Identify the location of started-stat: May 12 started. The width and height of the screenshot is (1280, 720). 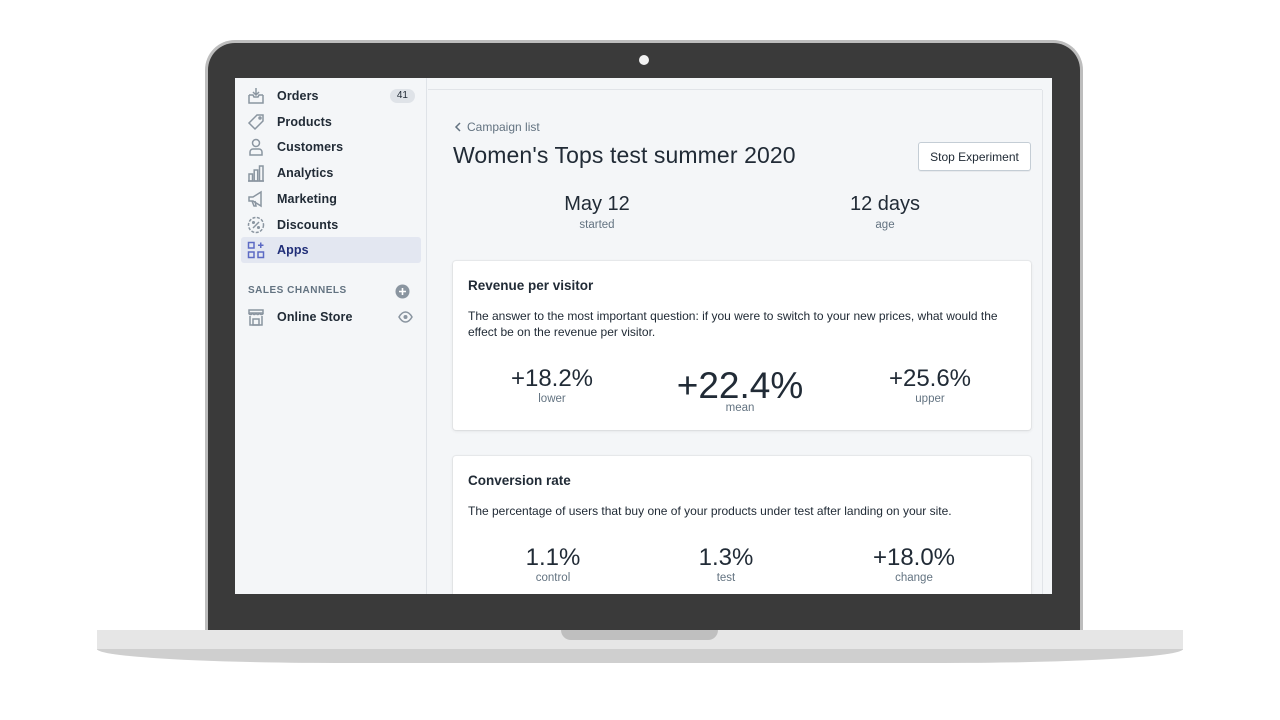
(597, 212).